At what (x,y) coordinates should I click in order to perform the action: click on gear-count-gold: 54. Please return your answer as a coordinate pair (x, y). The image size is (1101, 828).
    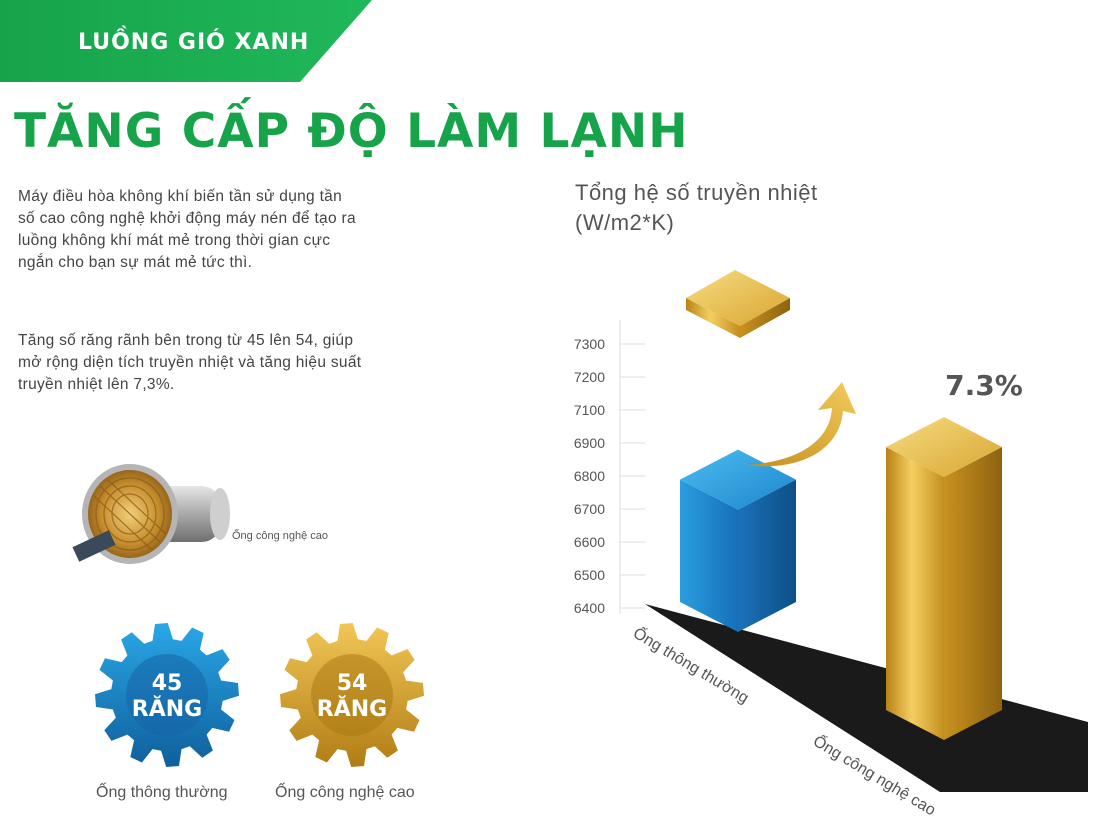
    Looking at the image, I should click on (352, 683).